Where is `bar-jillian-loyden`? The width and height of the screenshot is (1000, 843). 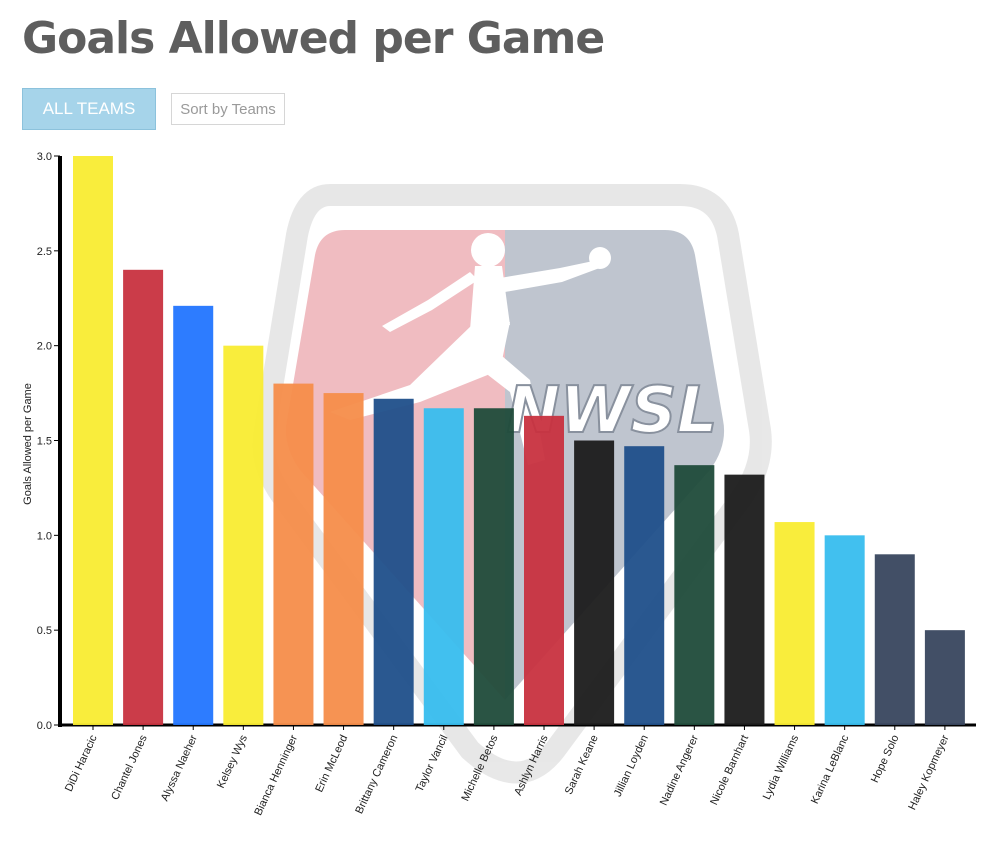 bar-jillian-loyden is located at coordinates (644, 585).